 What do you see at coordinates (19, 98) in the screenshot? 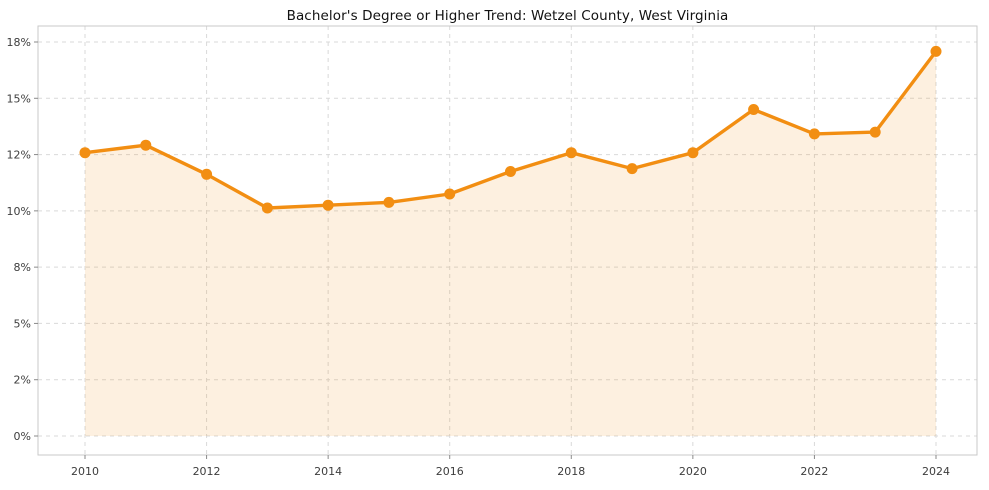
I see `y-axis-tick-label: 15%` at bounding box center [19, 98].